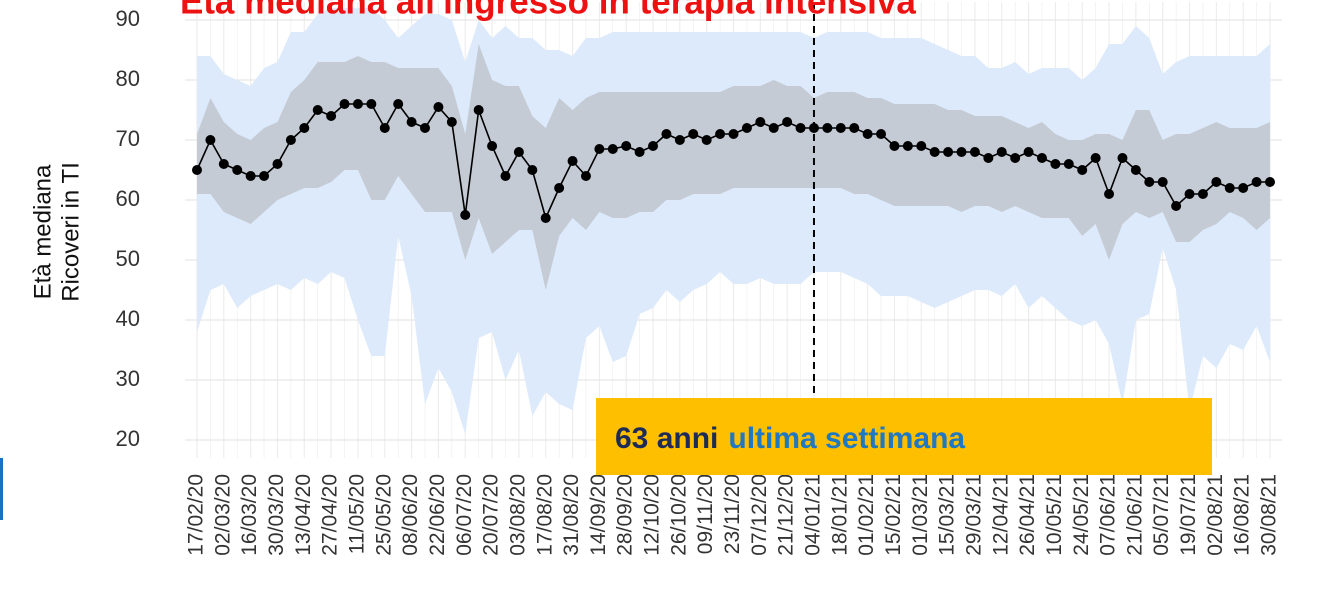  What do you see at coordinates (1, 489) in the screenshot?
I see `edge-marker` at bounding box center [1, 489].